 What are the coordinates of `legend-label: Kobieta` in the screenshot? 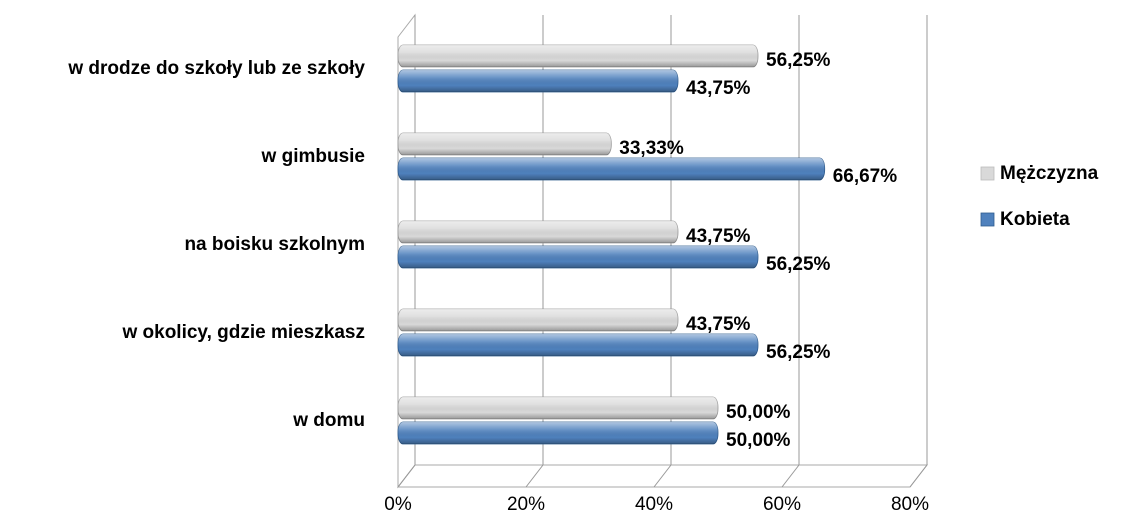 It's located at (1035, 219).